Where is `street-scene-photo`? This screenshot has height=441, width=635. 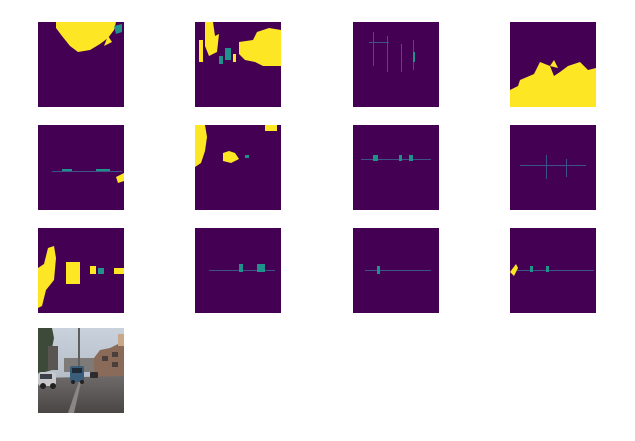
street-scene-photo is located at coordinates (81, 370).